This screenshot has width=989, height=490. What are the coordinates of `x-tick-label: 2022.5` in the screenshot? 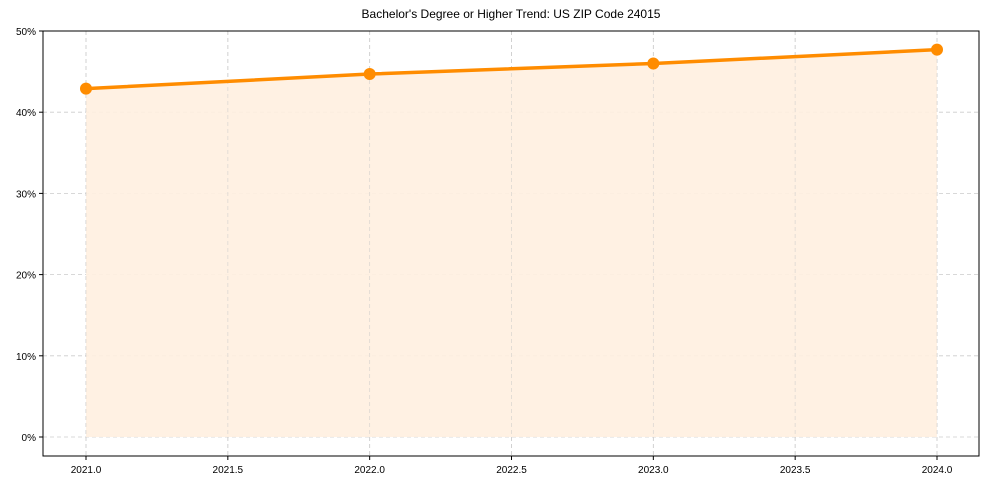 It's located at (511, 470).